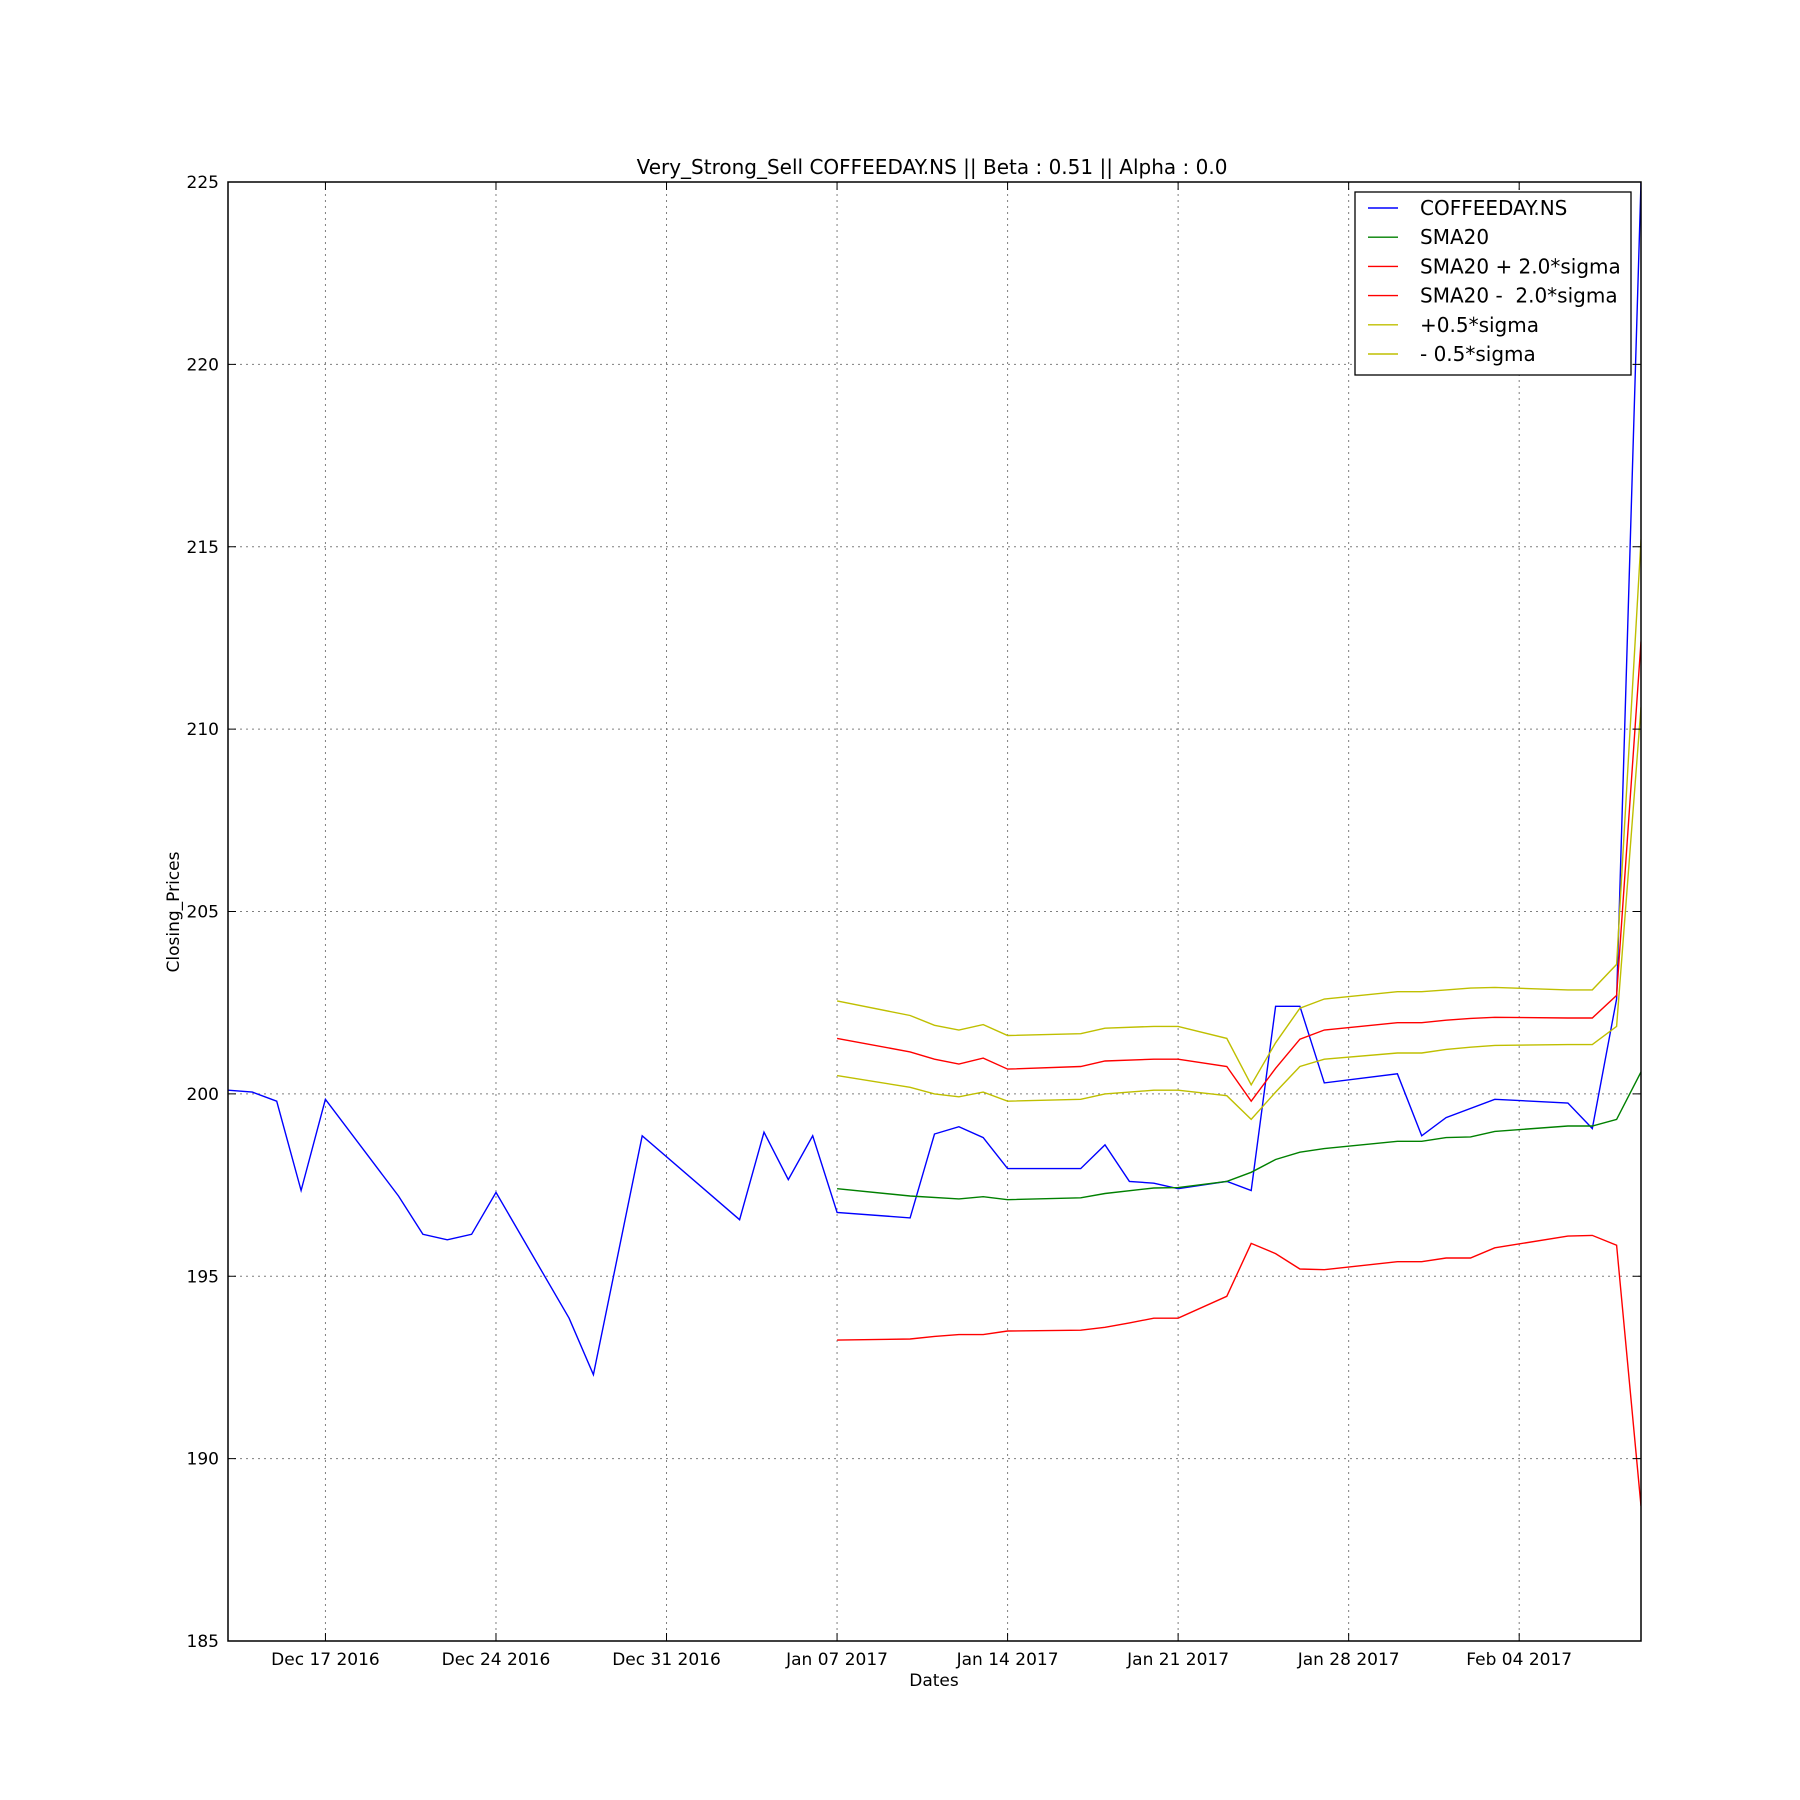 This screenshot has width=1800, height=1800. Describe the element at coordinates (1478, 354) in the screenshot. I see `legend-label: - 0.5*sigma` at that location.